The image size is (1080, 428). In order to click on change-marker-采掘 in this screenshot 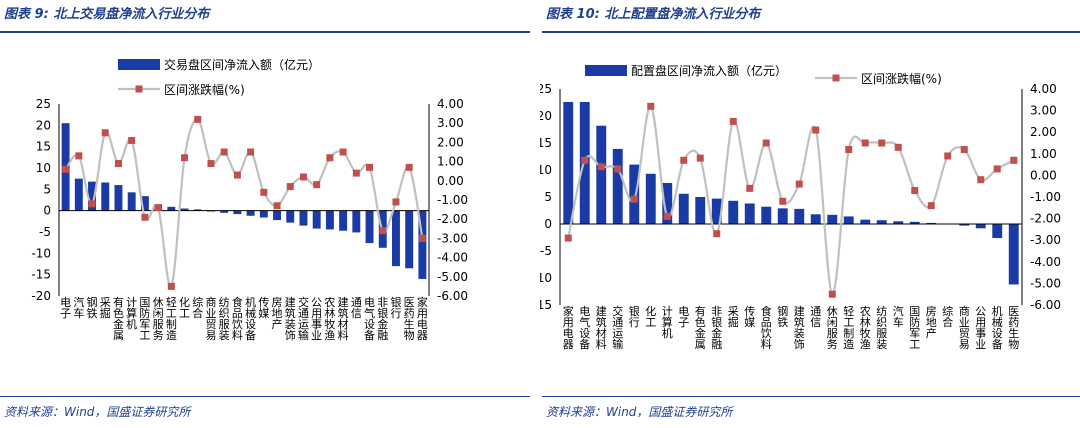, I will do `click(105, 133)`.